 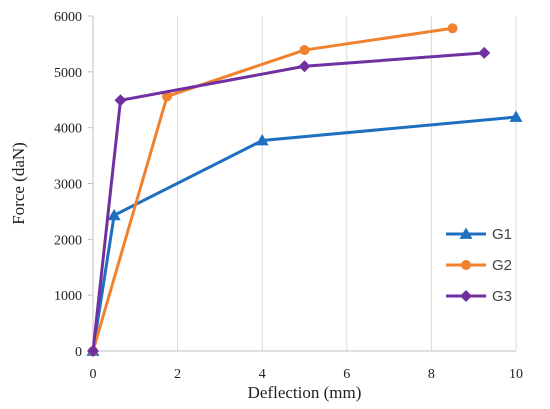 What do you see at coordinates (68, 17) in the screenshot?
I see `y-tick-label: 6000` at bounding box center [68, 17].